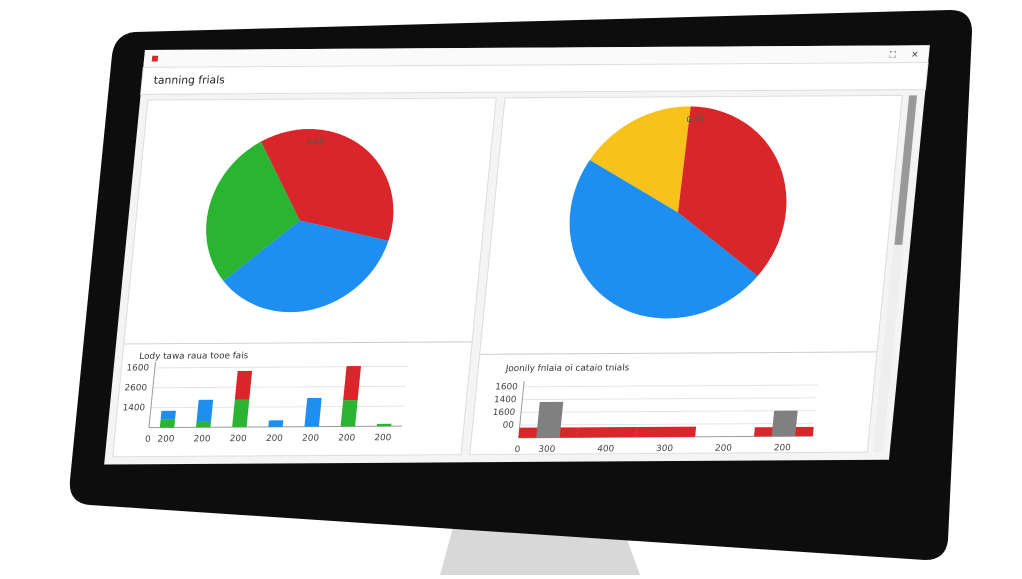 This screenshot has width=1022, height=579. What do you see at coordinates (536, 56) in the screenshot?
I see `top-bar` at bounding box center [536, 56].